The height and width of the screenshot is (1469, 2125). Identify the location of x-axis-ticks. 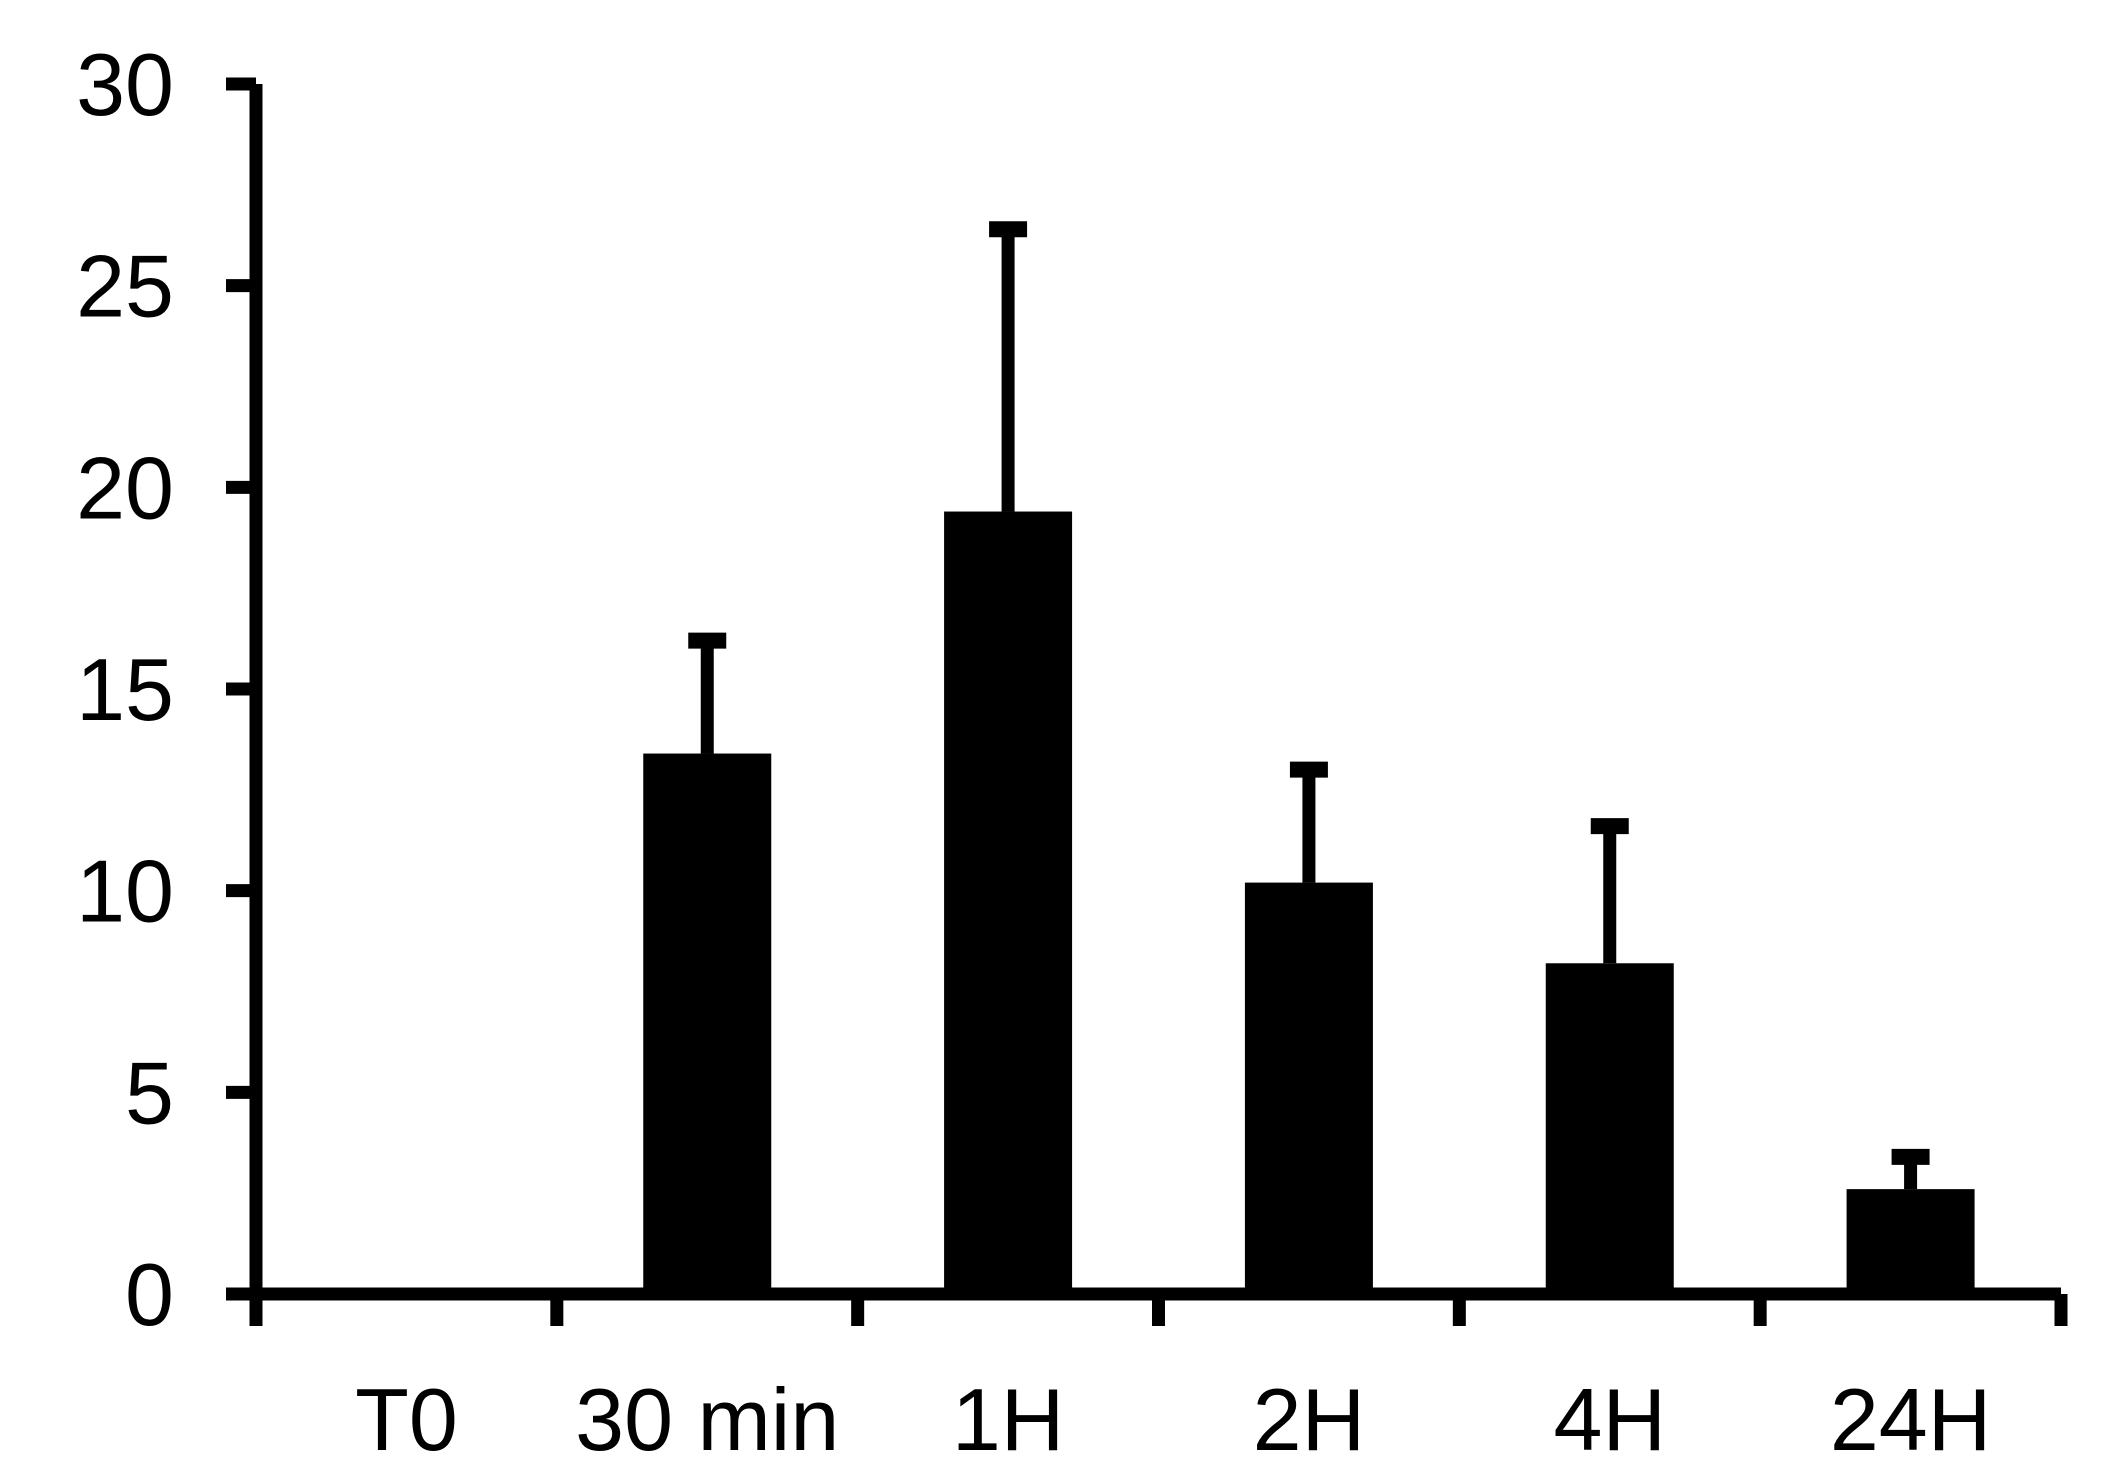
(1158, 1310).